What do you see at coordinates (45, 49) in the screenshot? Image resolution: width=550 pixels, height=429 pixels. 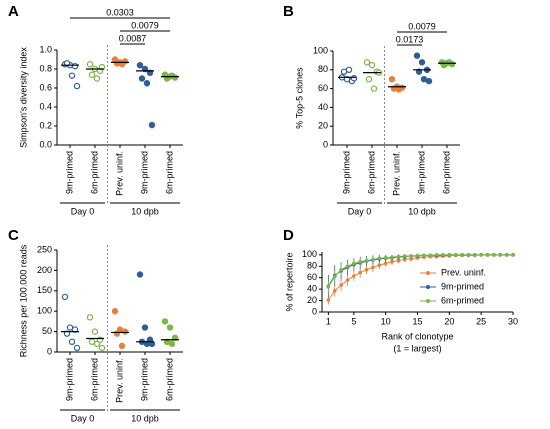 I see `y-tick-label: 1.0` at bounding box center [45, 49].